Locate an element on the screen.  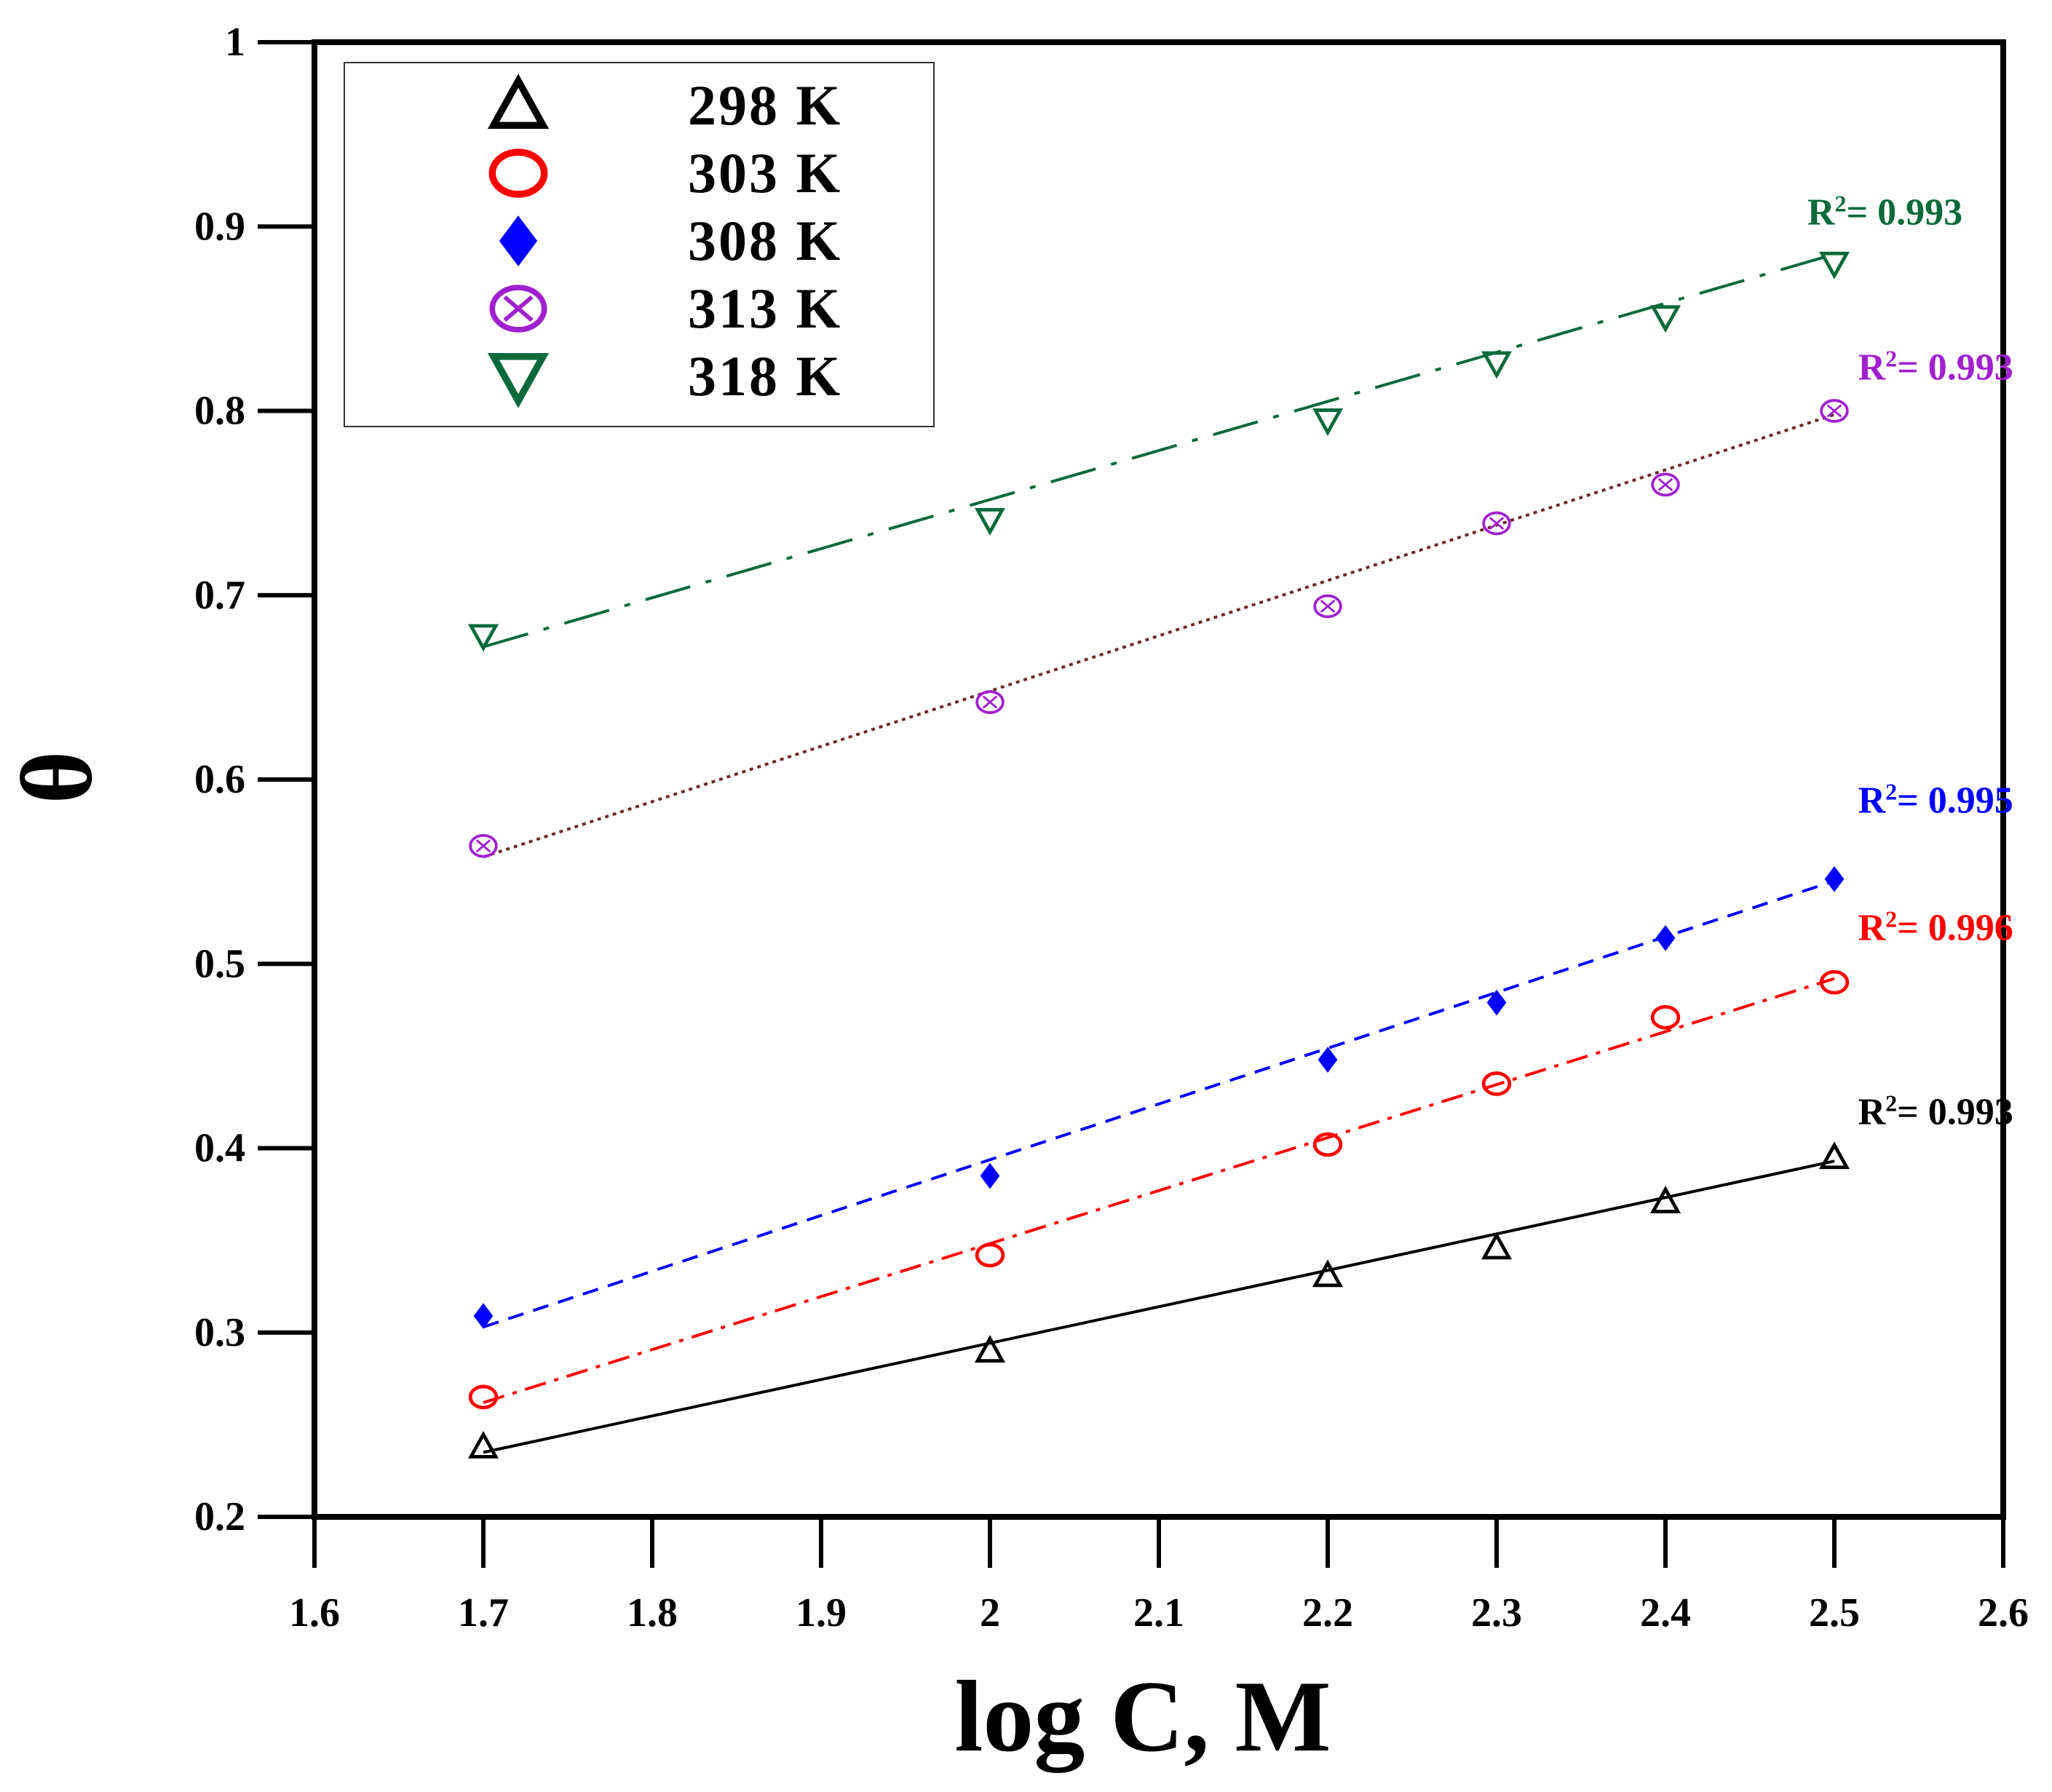
legend-marker-303k-shape is located at coordinates (518, 173).